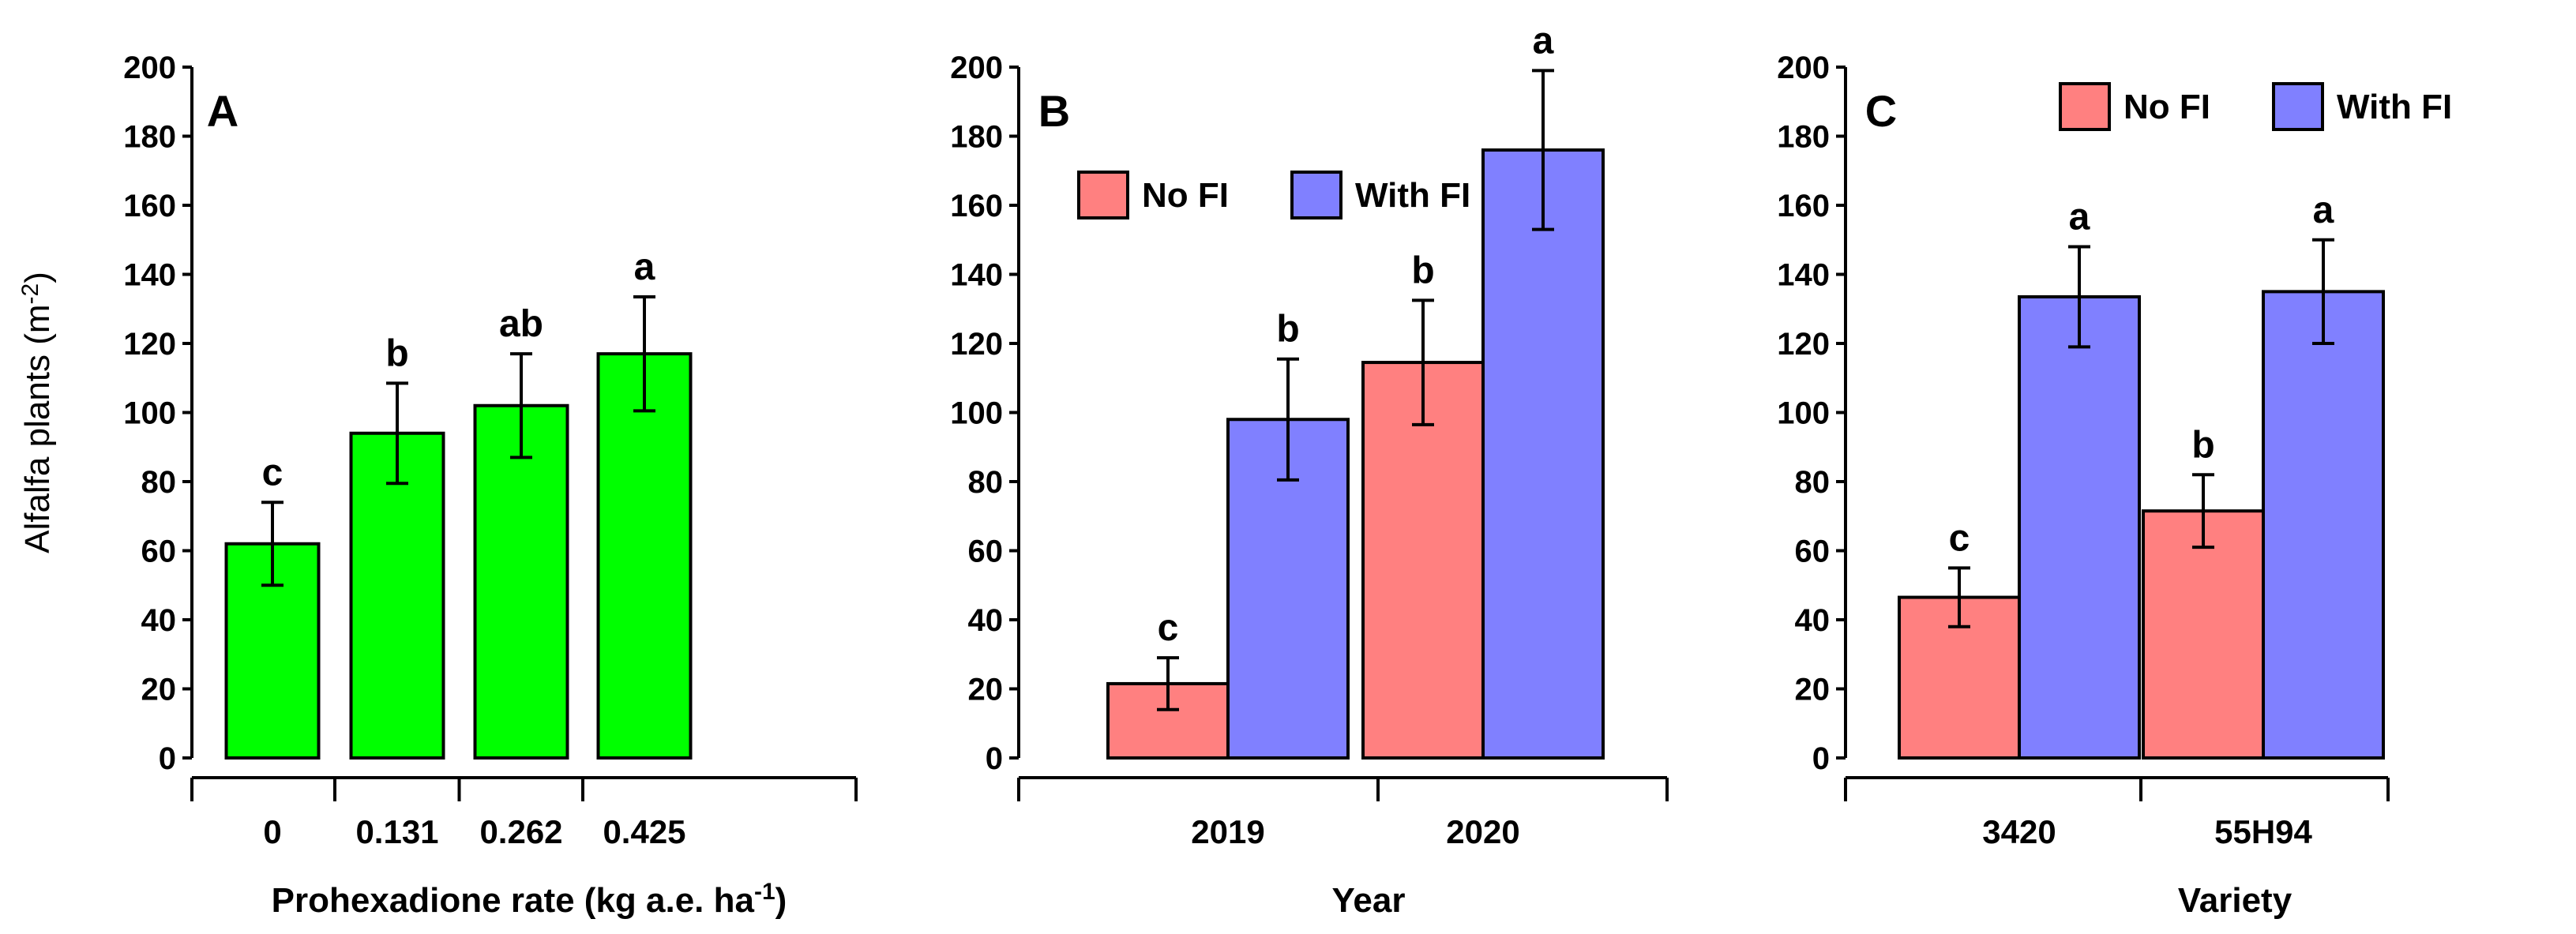 This screenshot has height=934, width=2576. Describe the element at coordinates (1227, 831) in the screenshot. I see `x-tick-label: 2019` at that location.